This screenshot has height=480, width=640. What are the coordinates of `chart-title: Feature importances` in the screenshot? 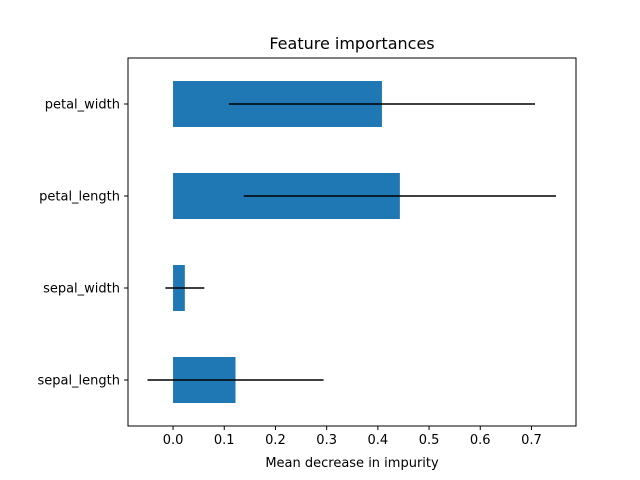 It's located at (351, 43).